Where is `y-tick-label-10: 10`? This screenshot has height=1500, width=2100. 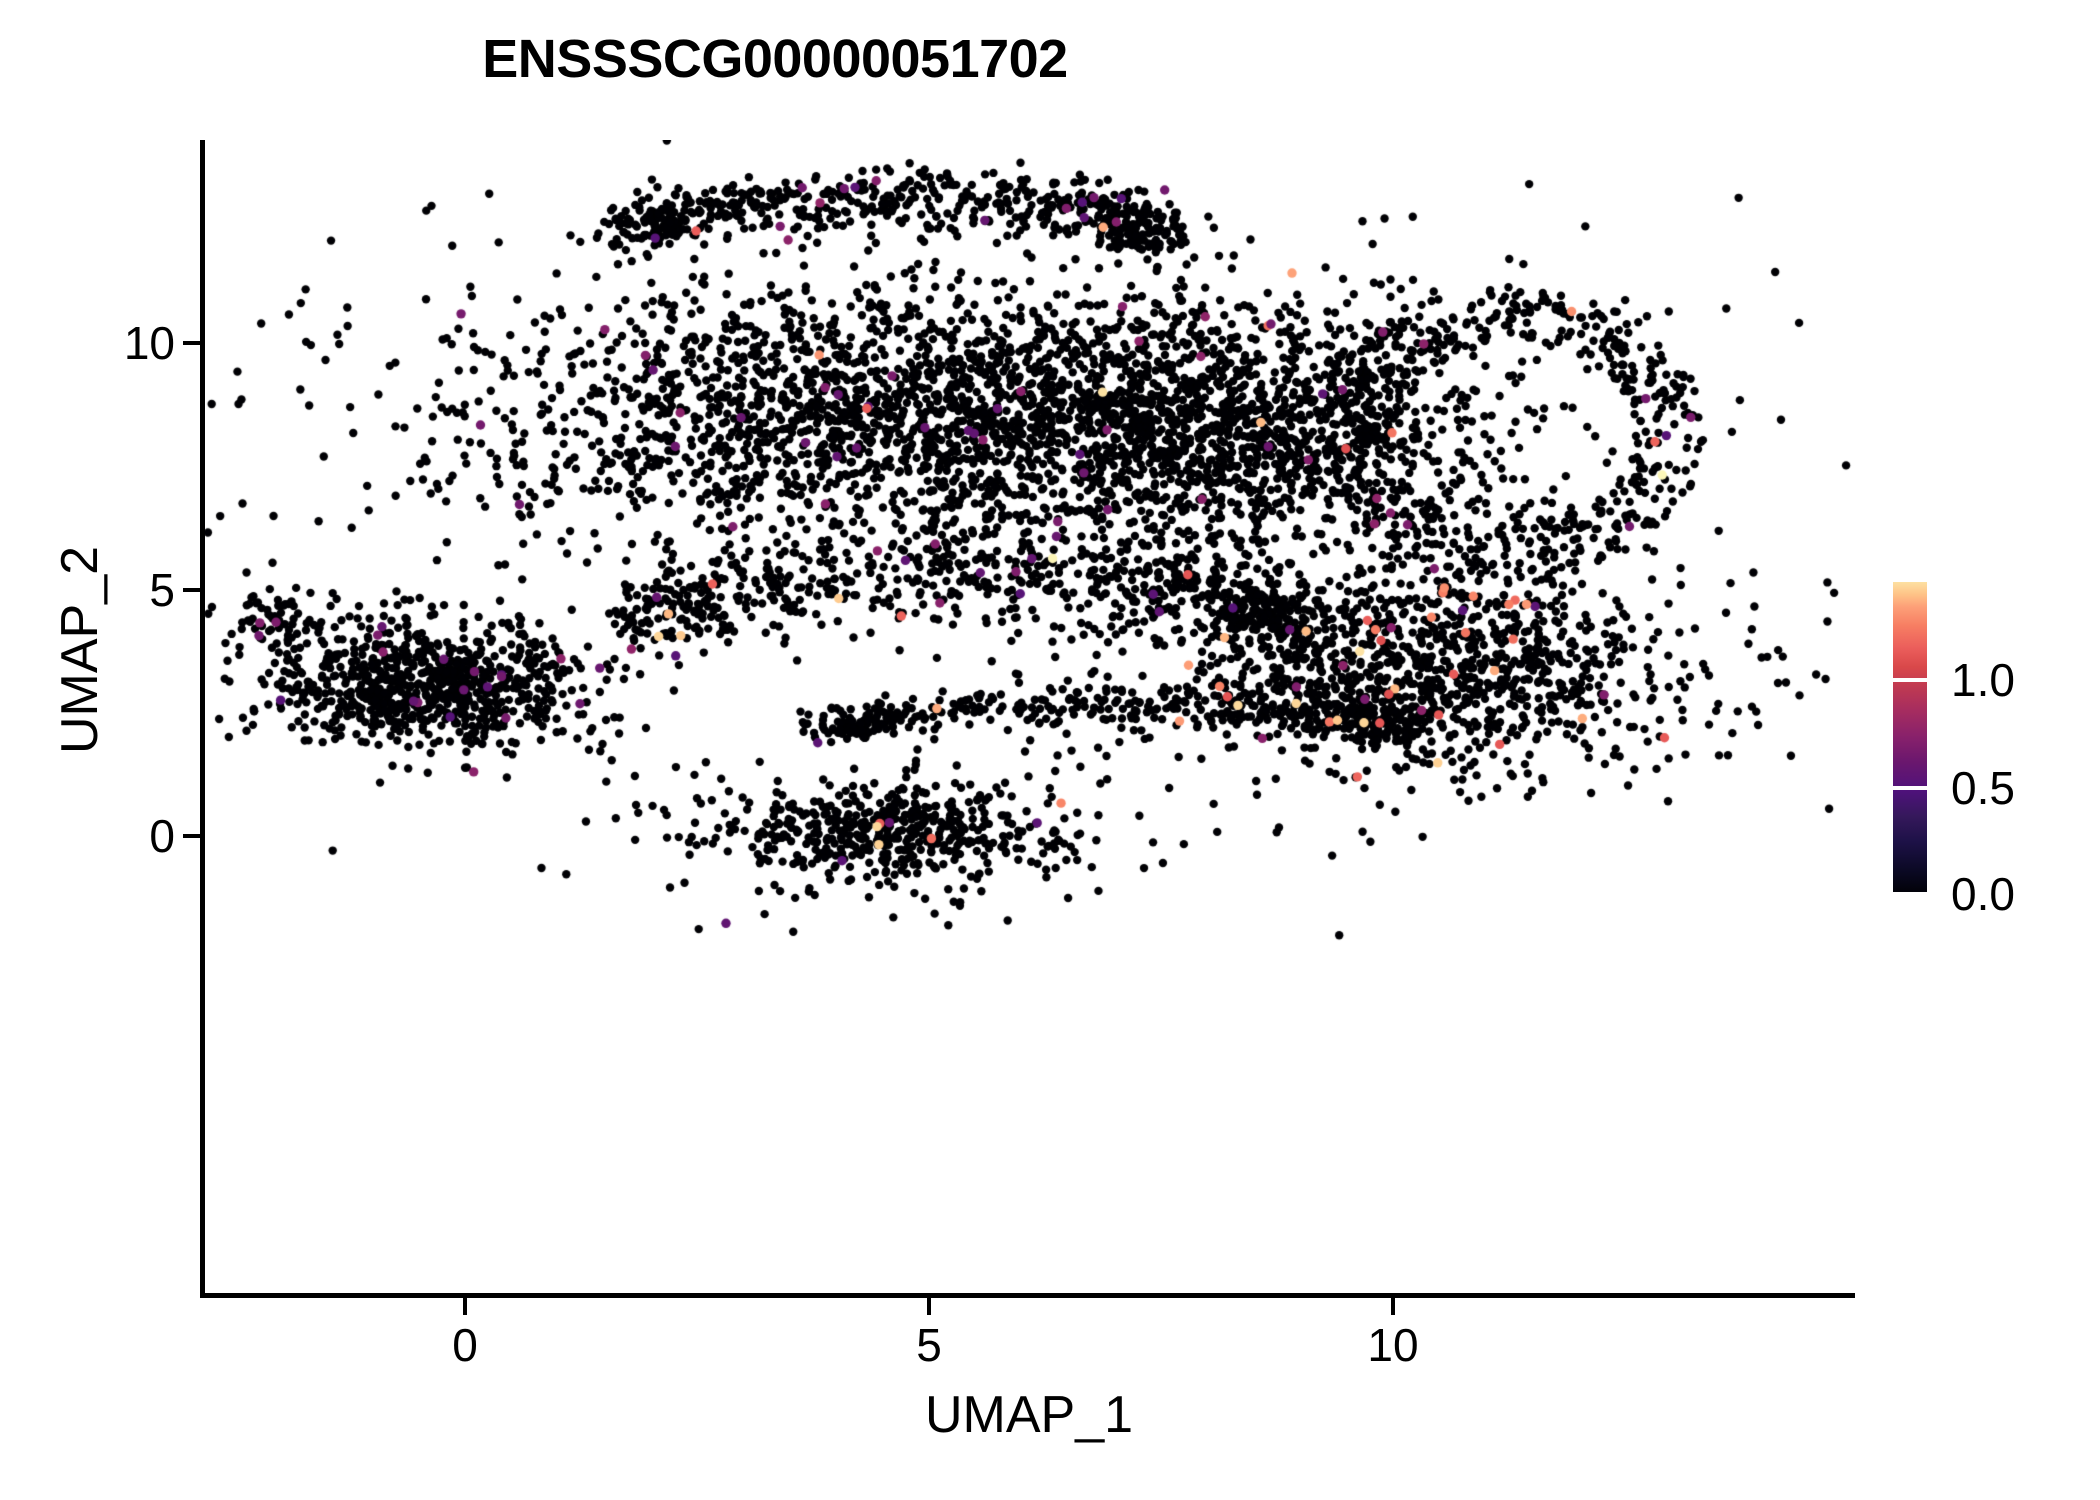 y-tick-label-10: 10 is located at coordinates (149, 343).